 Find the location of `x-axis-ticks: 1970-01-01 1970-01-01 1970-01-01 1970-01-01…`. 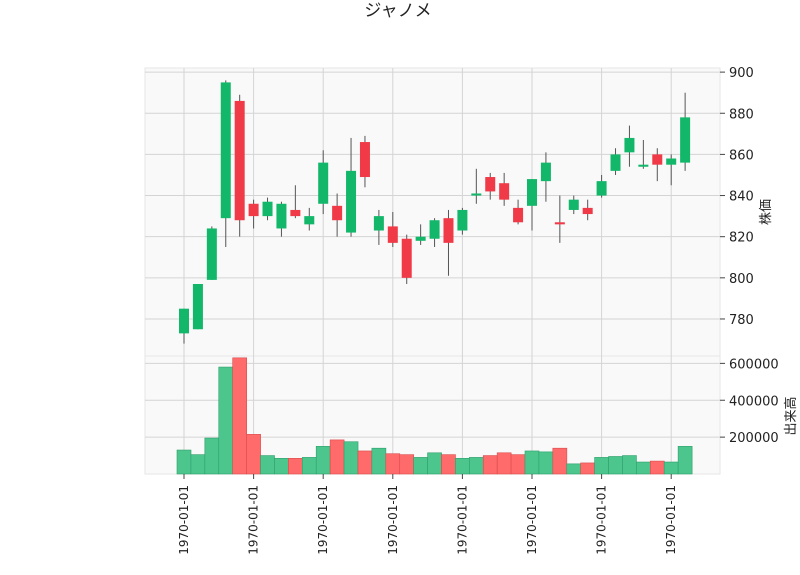

x-axis-ticks: 1970-01-01 1970-01-01 1970-01-01 1970-01-01… is located at coordinates (427, 514).